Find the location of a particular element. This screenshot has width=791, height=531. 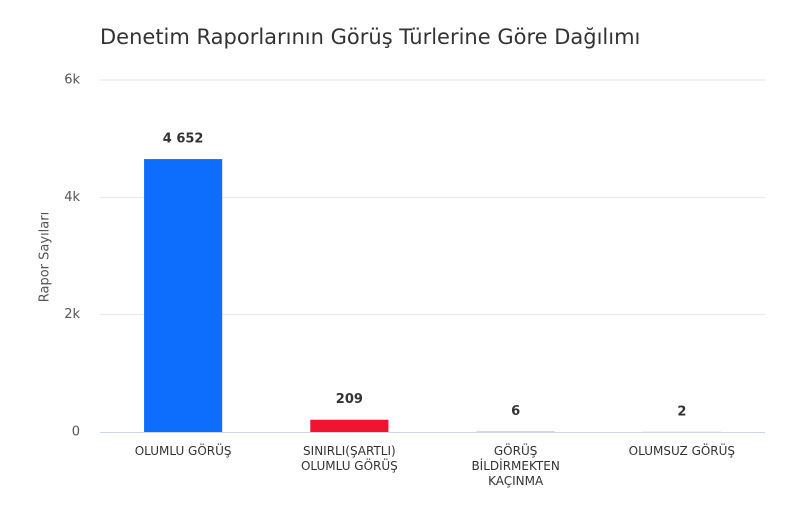

value-label: 209 is located at coordinates (349, 399).